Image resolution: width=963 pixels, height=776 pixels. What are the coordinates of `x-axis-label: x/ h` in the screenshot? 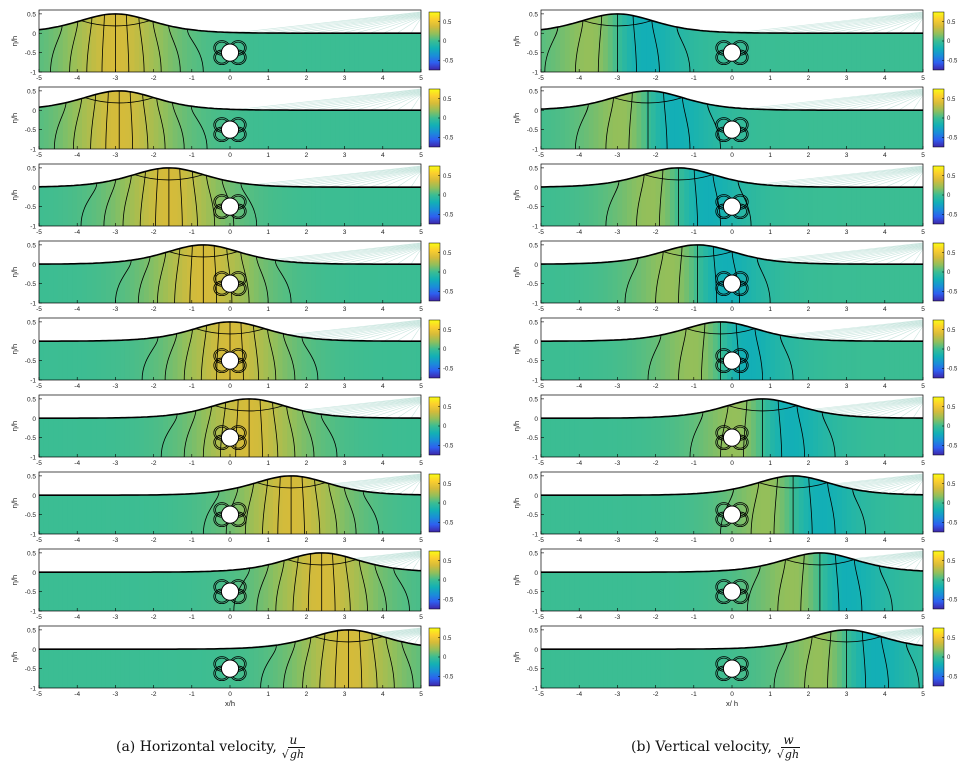 It's located at (732, 703).